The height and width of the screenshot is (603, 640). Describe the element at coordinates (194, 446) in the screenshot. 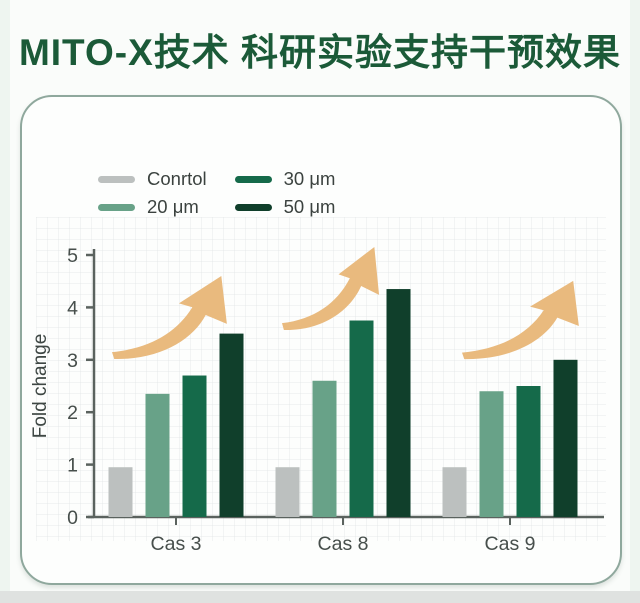

I see `bar-30μm-Cas3` at that location.